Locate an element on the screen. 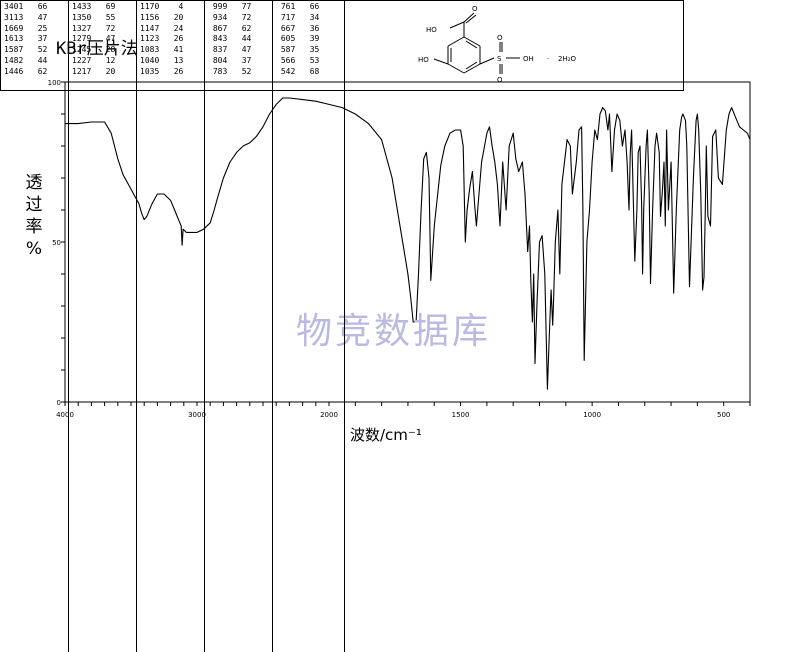 The height and width of the screenshot is (652, 794). peak-row: 1227 12 is located at coordinates (94, 60).